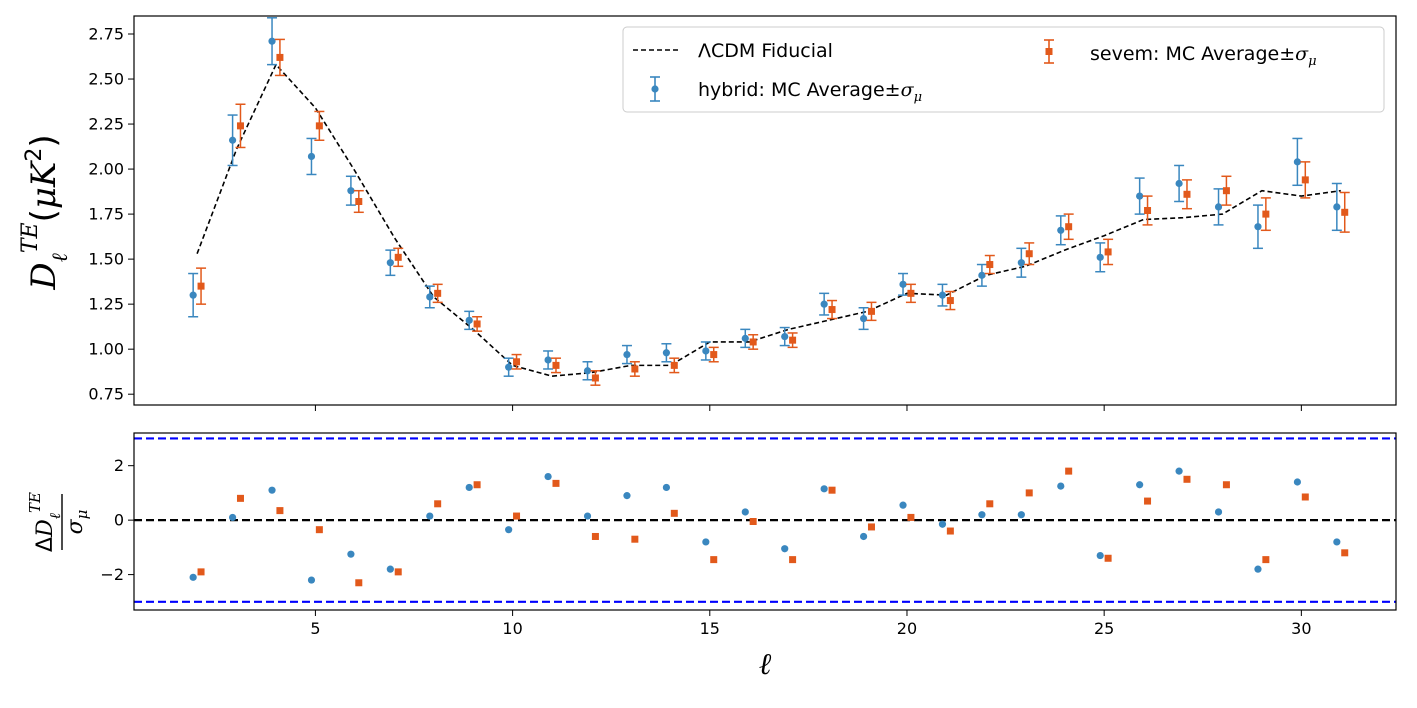 This screenshot has height=708, width=1417. I want to click on top-ytick-label: 1.50, so click(106, 259).